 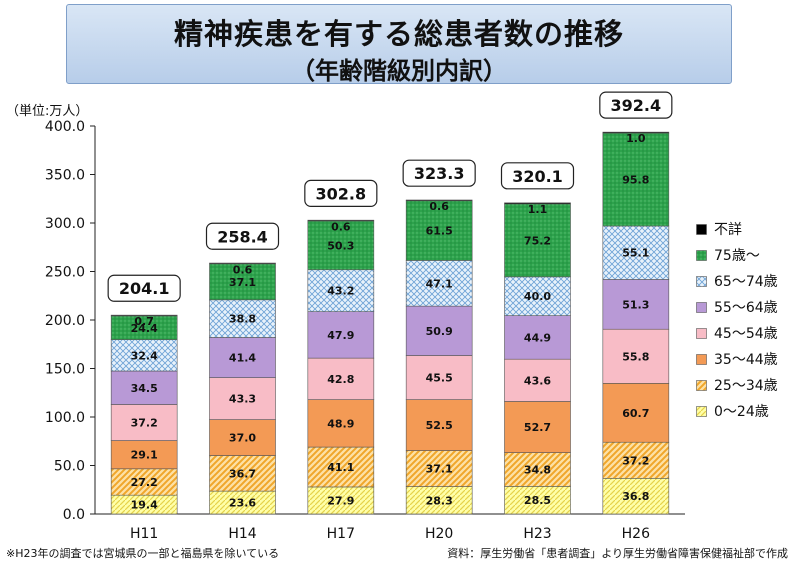 I want to click on chart-title: 精神疾患を有する総患者数の推移, so click(x=398, y=34).